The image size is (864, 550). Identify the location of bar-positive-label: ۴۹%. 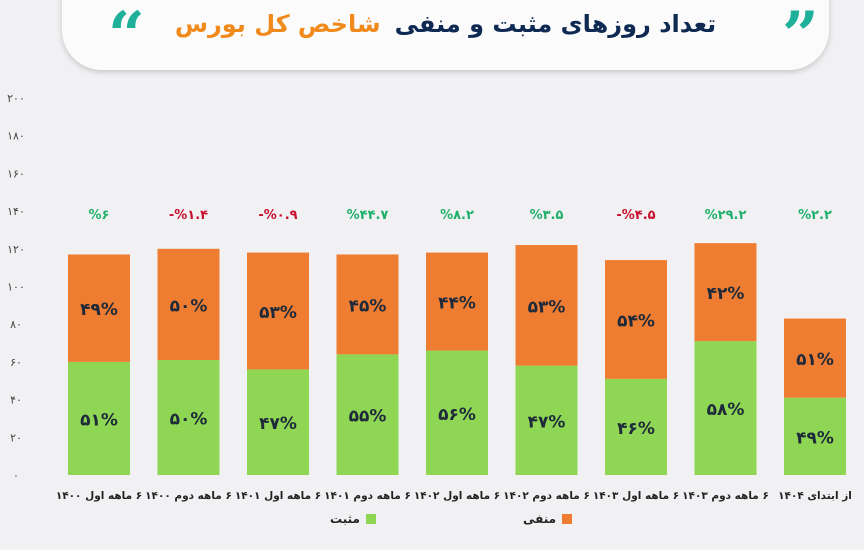
(815, 438).